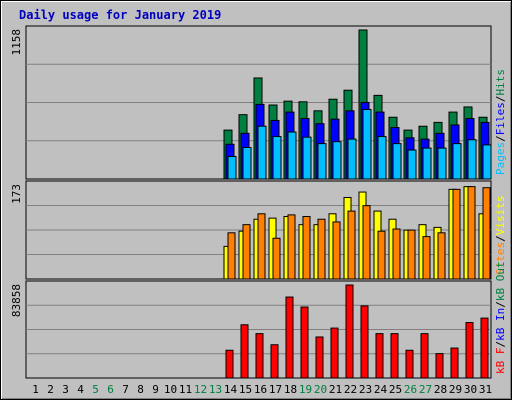 This screenshot has height=400, width=512. What do you see at coordinates (50, 389) in the screenshot?
I see `x-tick-label: 2` at bounding box center [50, 389].